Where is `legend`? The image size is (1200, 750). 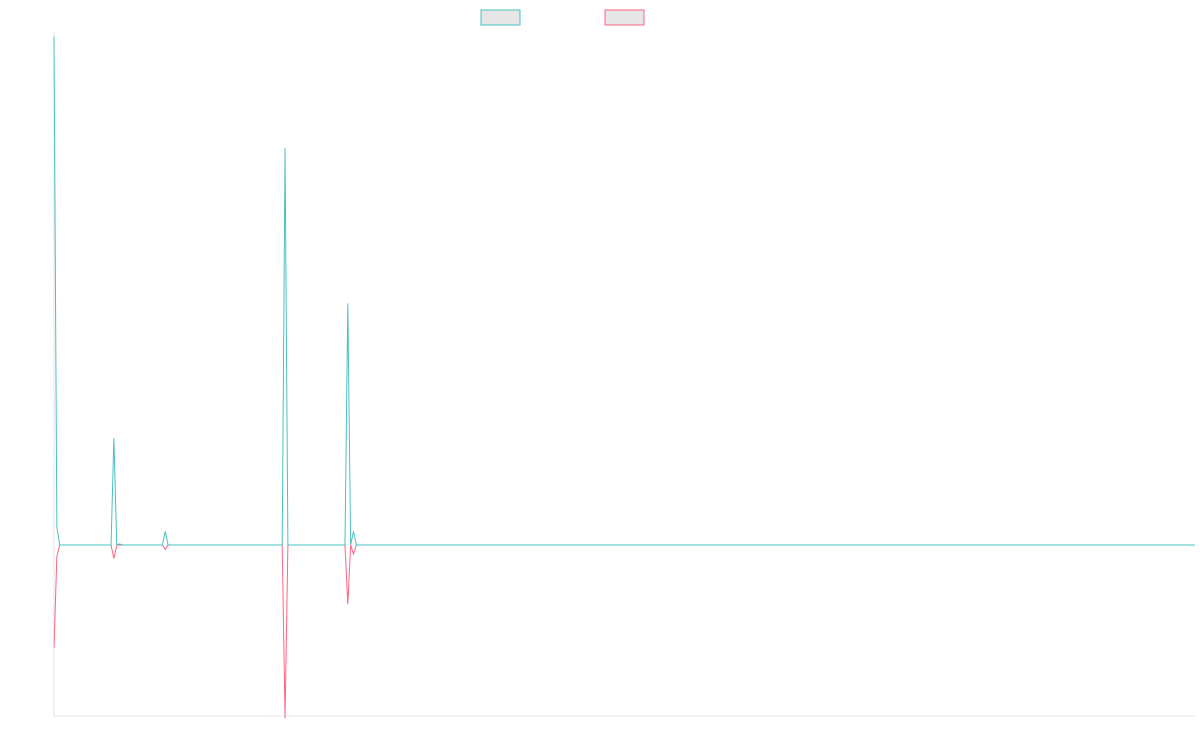
legend is located at coordinates (562, 17).